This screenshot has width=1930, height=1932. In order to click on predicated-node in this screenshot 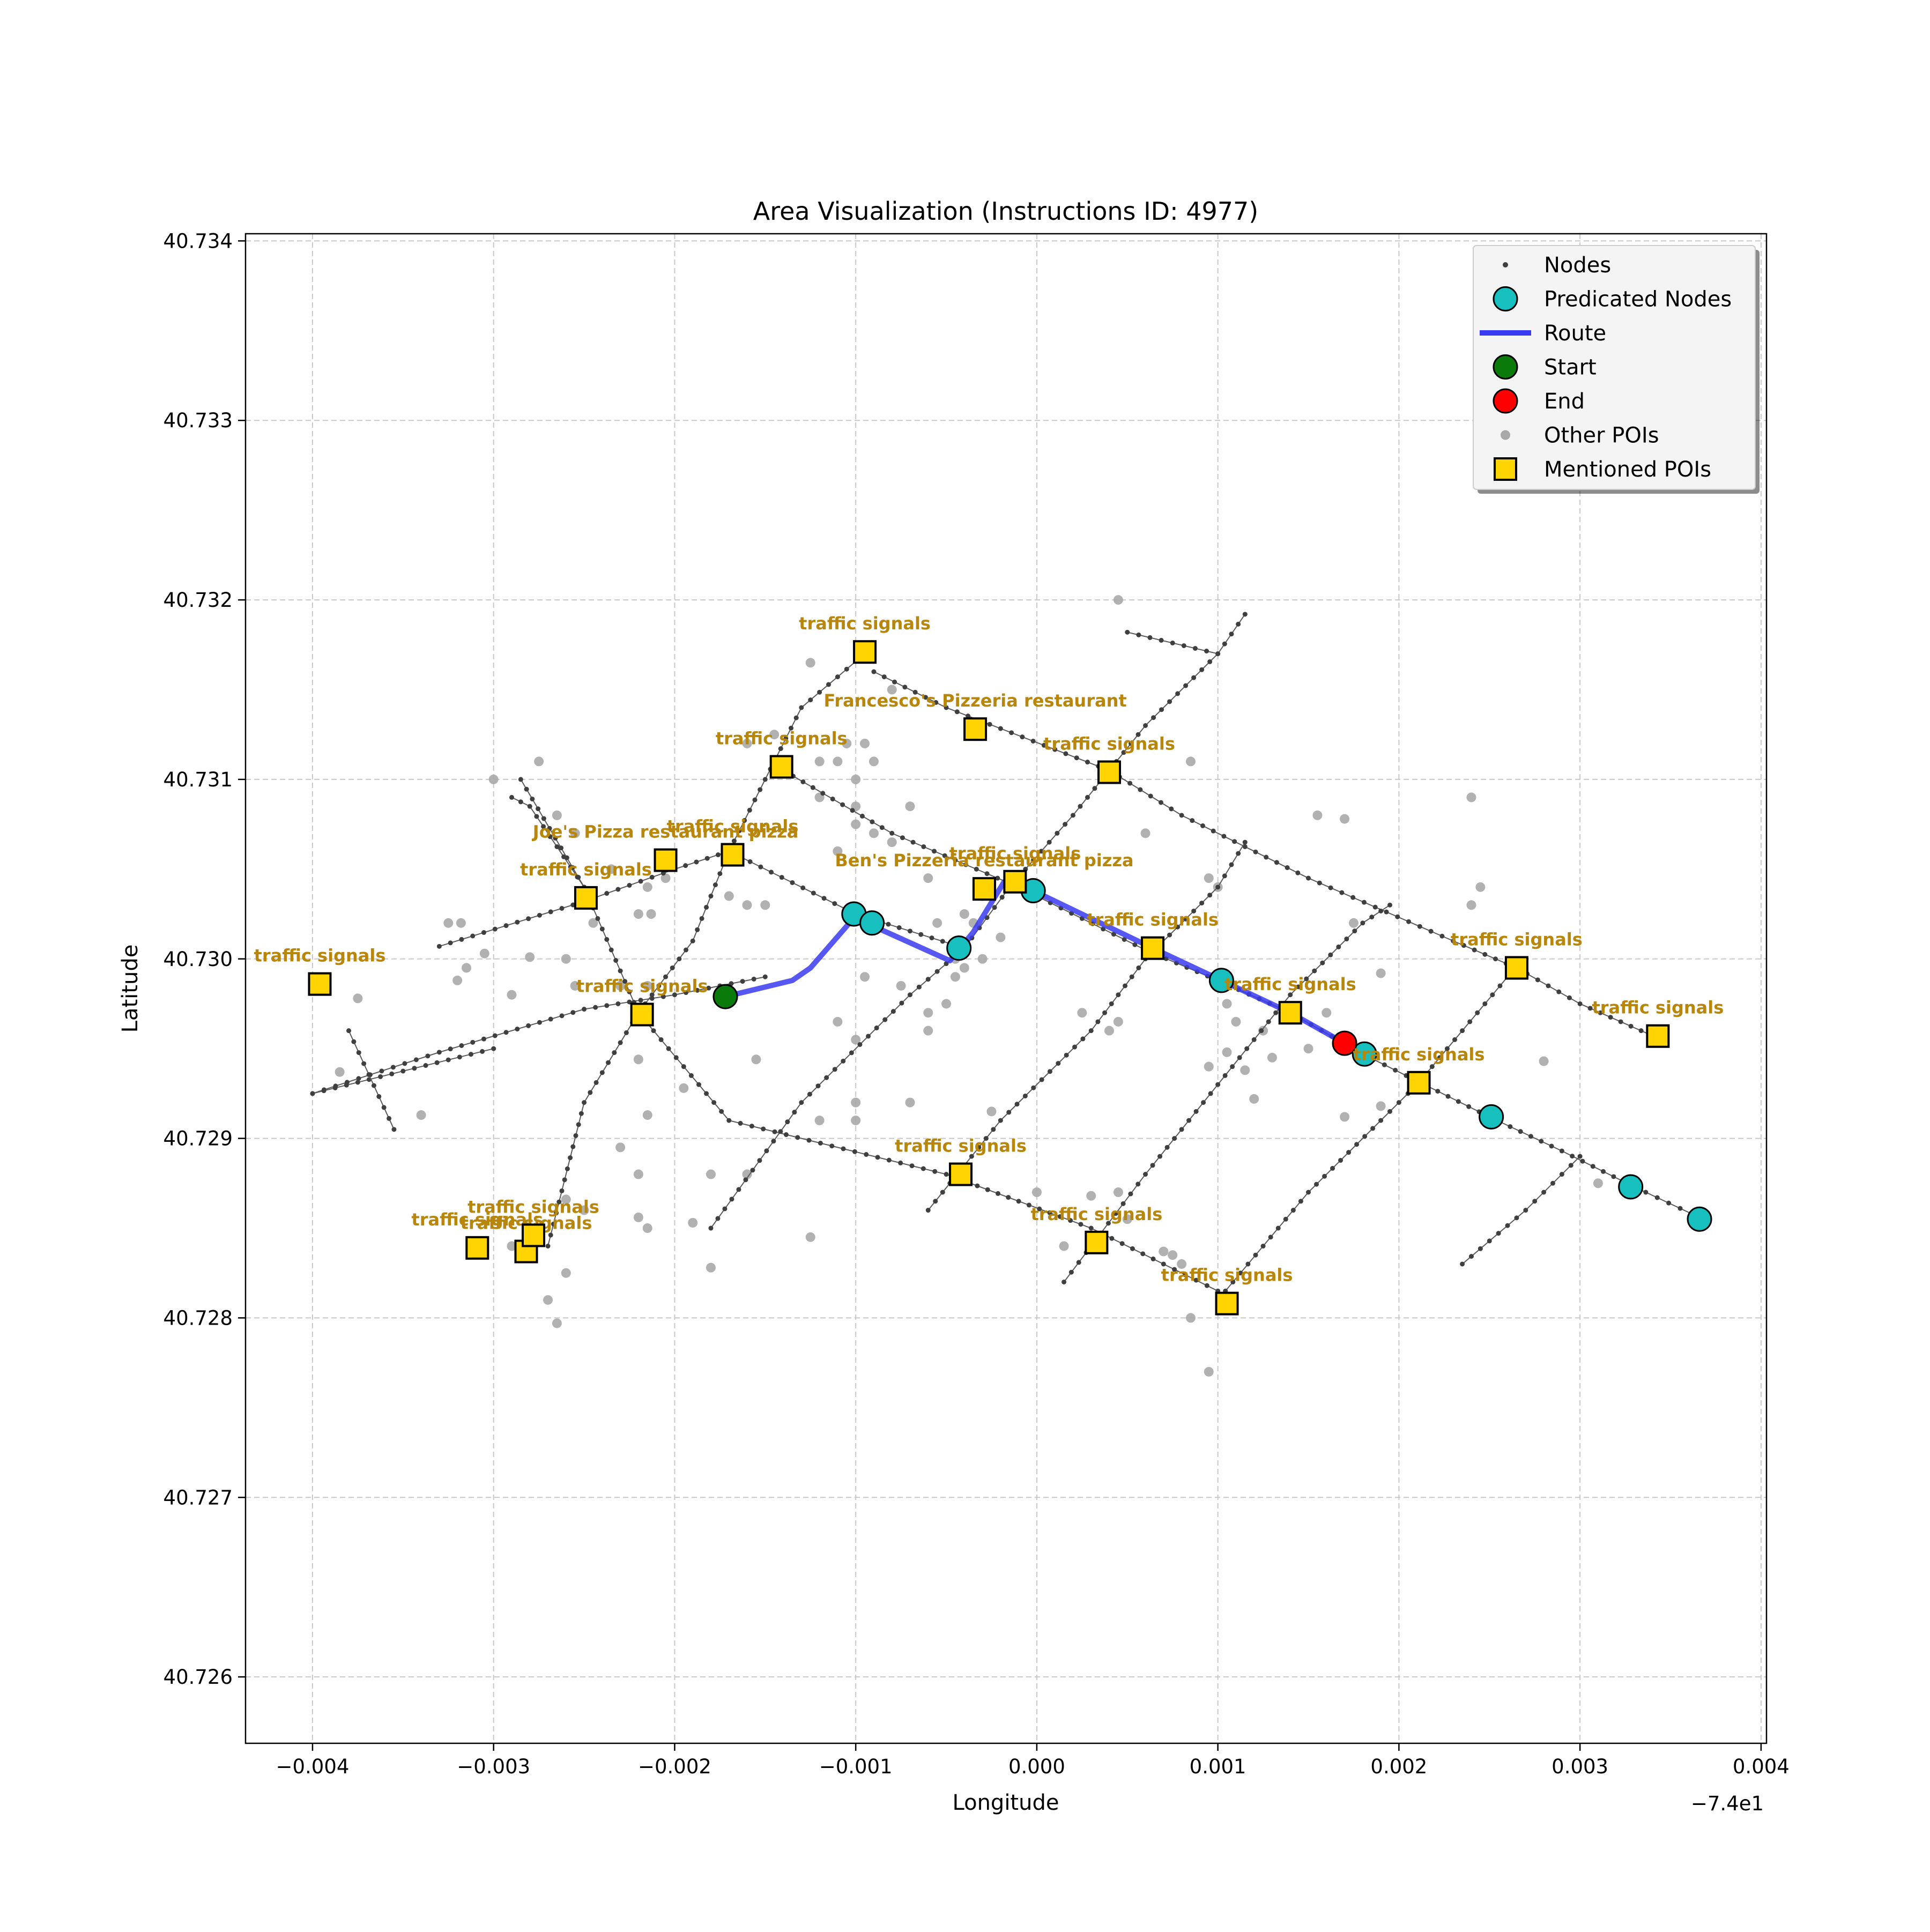, I will do `click(1491, 1117)`.